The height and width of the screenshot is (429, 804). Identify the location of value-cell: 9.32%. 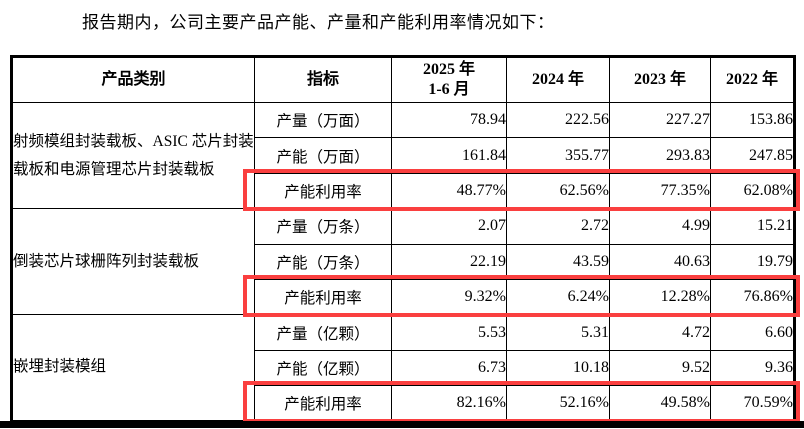
(449, 297).